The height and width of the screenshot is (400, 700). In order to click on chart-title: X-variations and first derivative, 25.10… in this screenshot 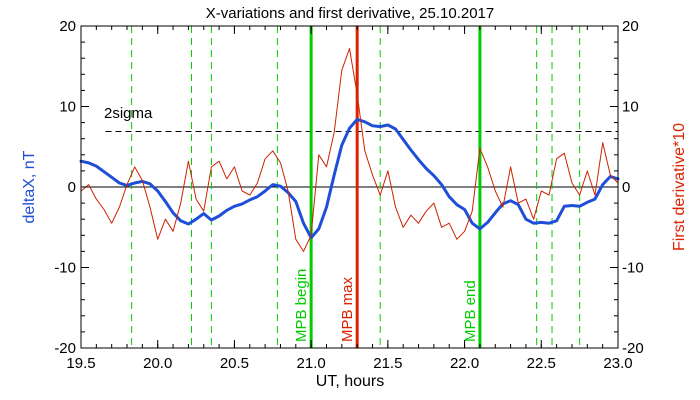, I will do `click(350, 13)`.